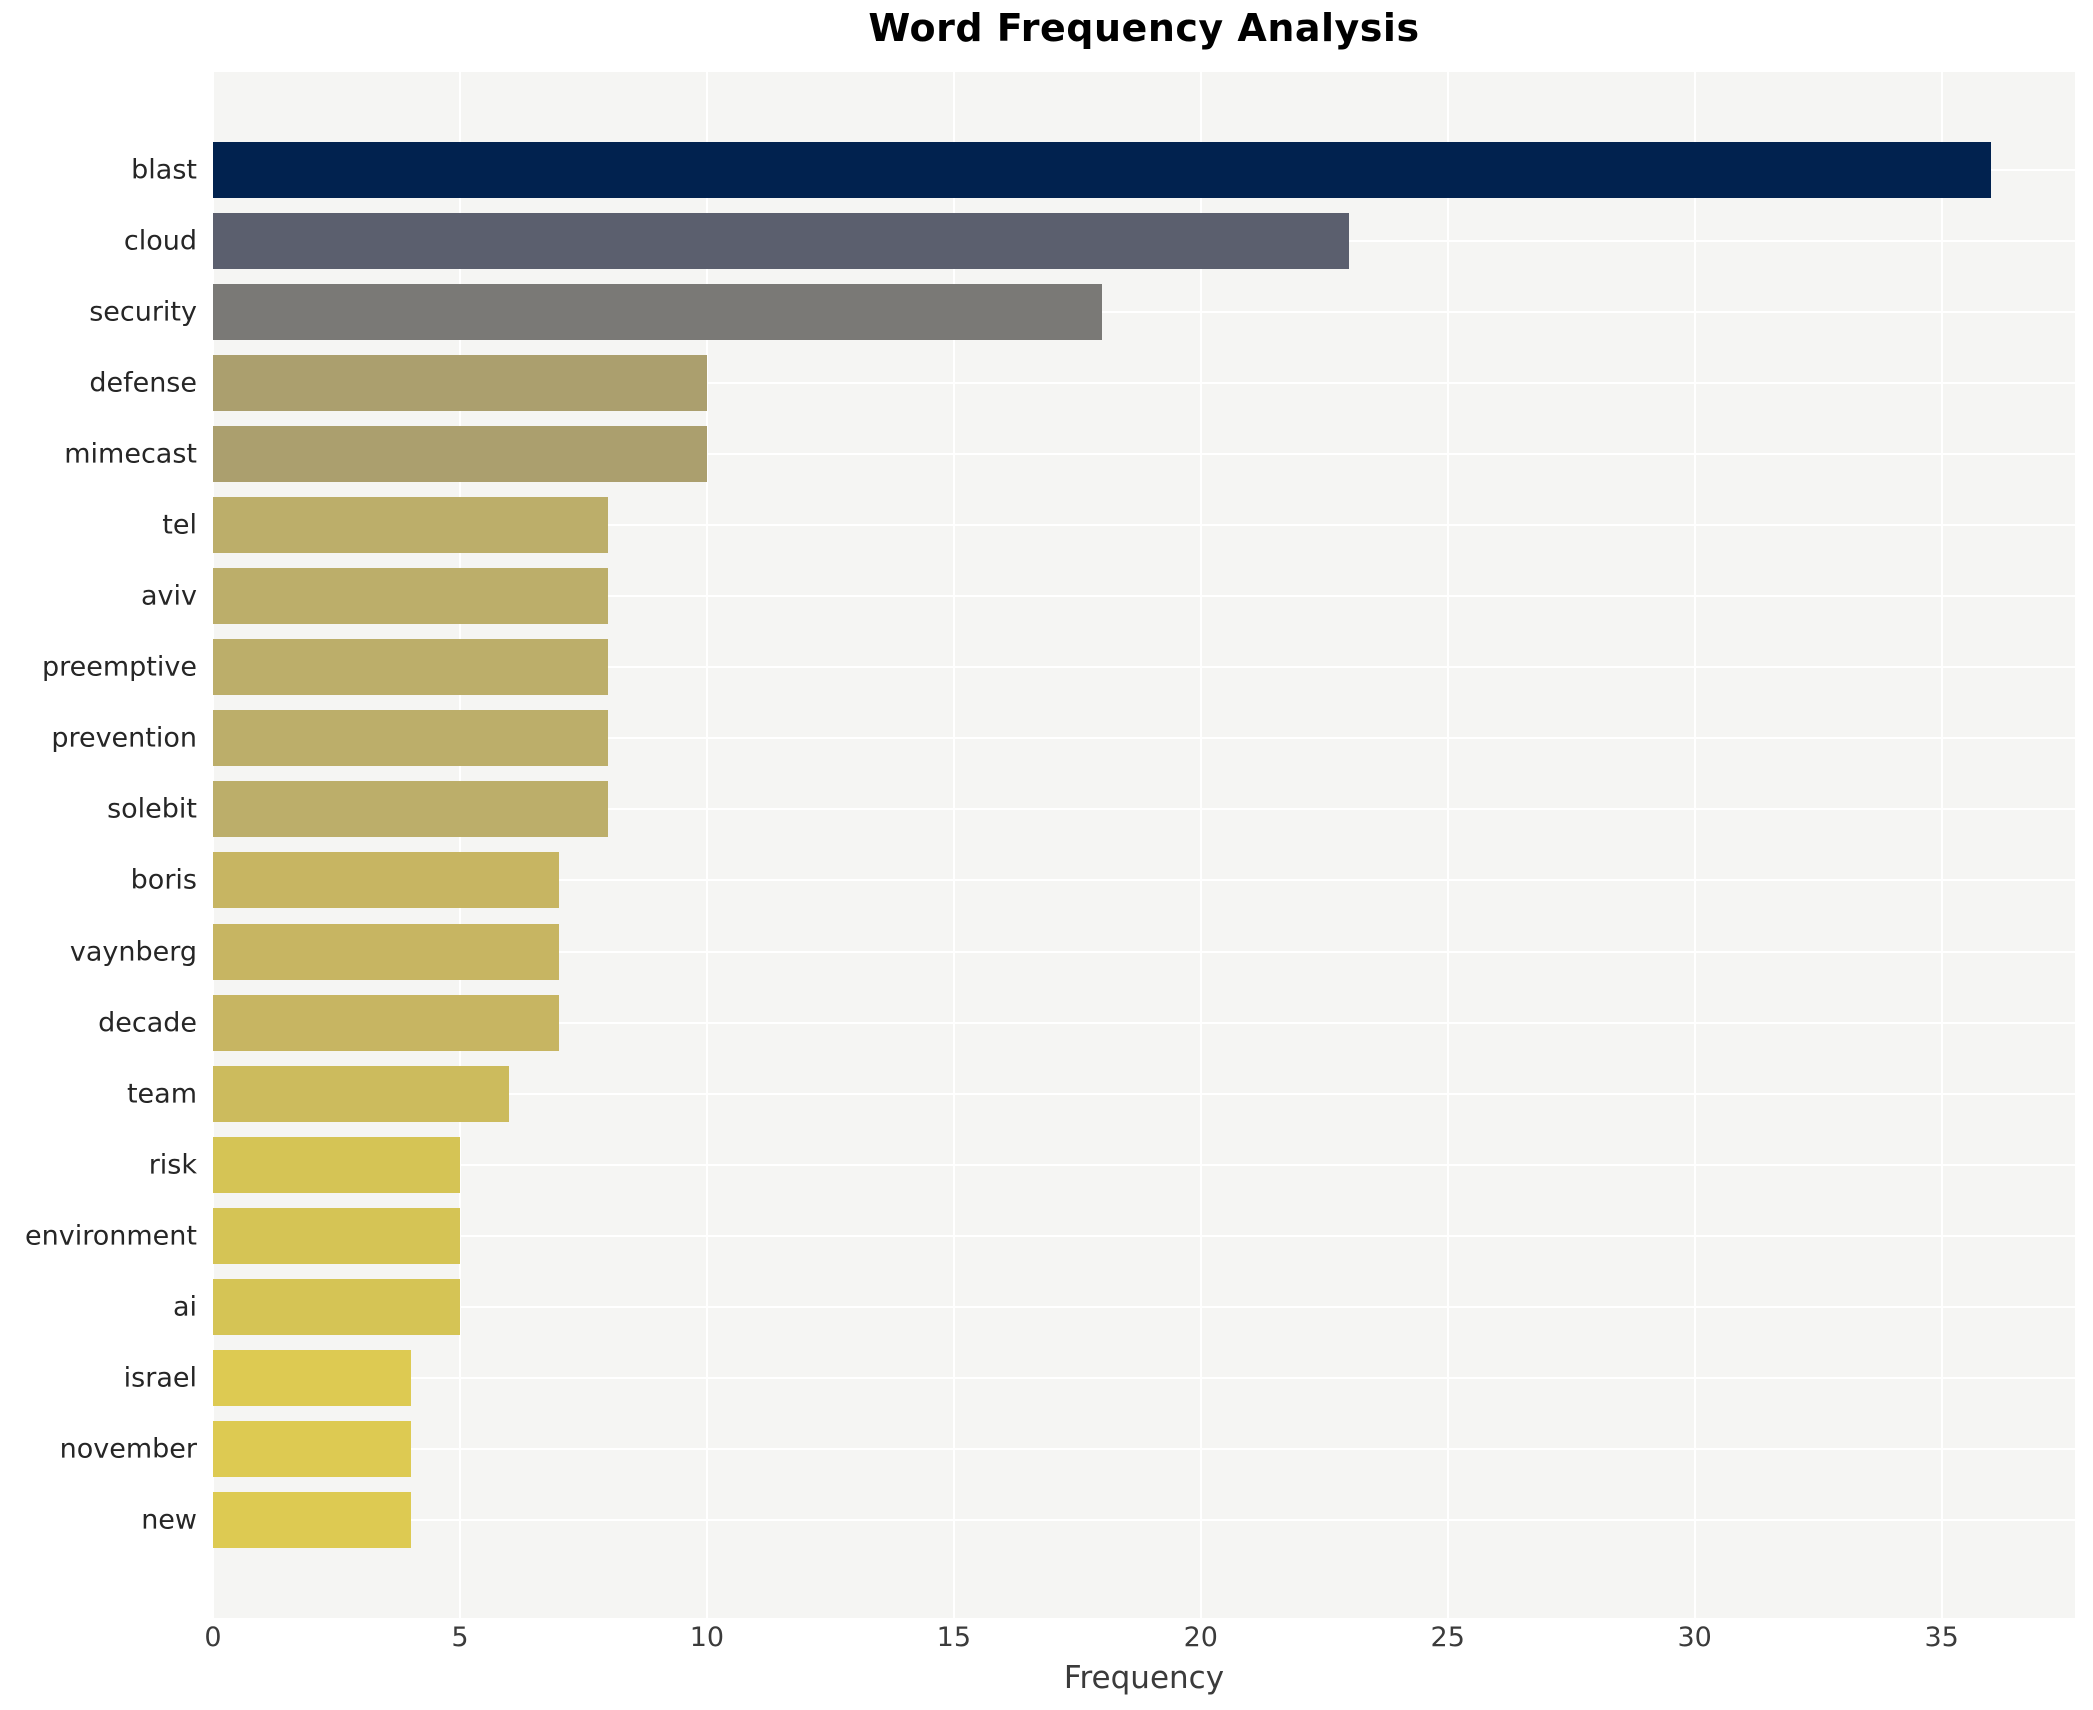 This screenshot has width=2093, height=1710. What do you see at coordinates (1091, 809) in the screenshot?
I see `bar-row-solebit: solebit` at bounding box center [1091, 809].